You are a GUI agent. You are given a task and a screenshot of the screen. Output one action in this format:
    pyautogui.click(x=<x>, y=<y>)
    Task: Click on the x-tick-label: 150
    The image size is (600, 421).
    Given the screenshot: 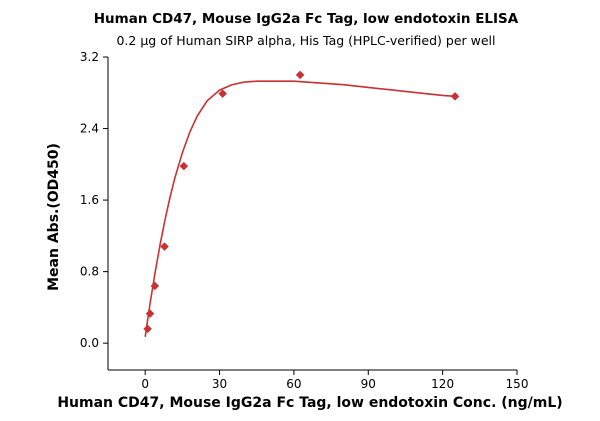 What is the action you would take?
    pyautogui.click(x=517, y=384)
    